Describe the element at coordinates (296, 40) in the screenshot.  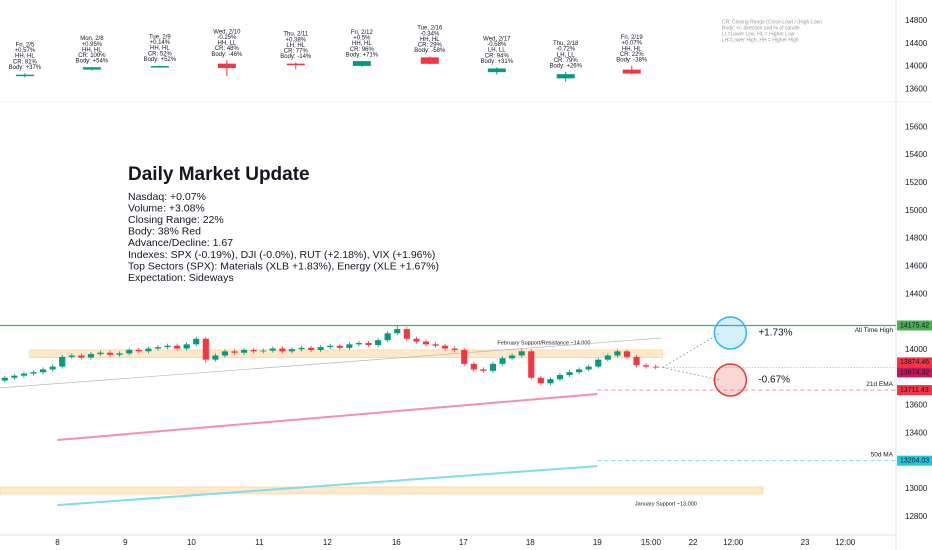
I see `day-summary-line: +0.38%` at that location.